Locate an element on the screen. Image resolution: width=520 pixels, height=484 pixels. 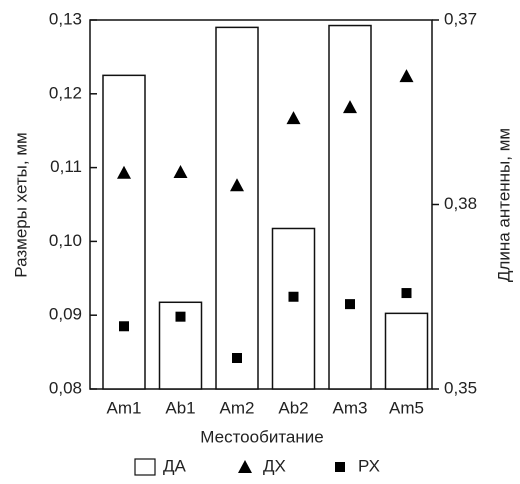
x-tick-label: Am2 is located at coordinates (237, 407).